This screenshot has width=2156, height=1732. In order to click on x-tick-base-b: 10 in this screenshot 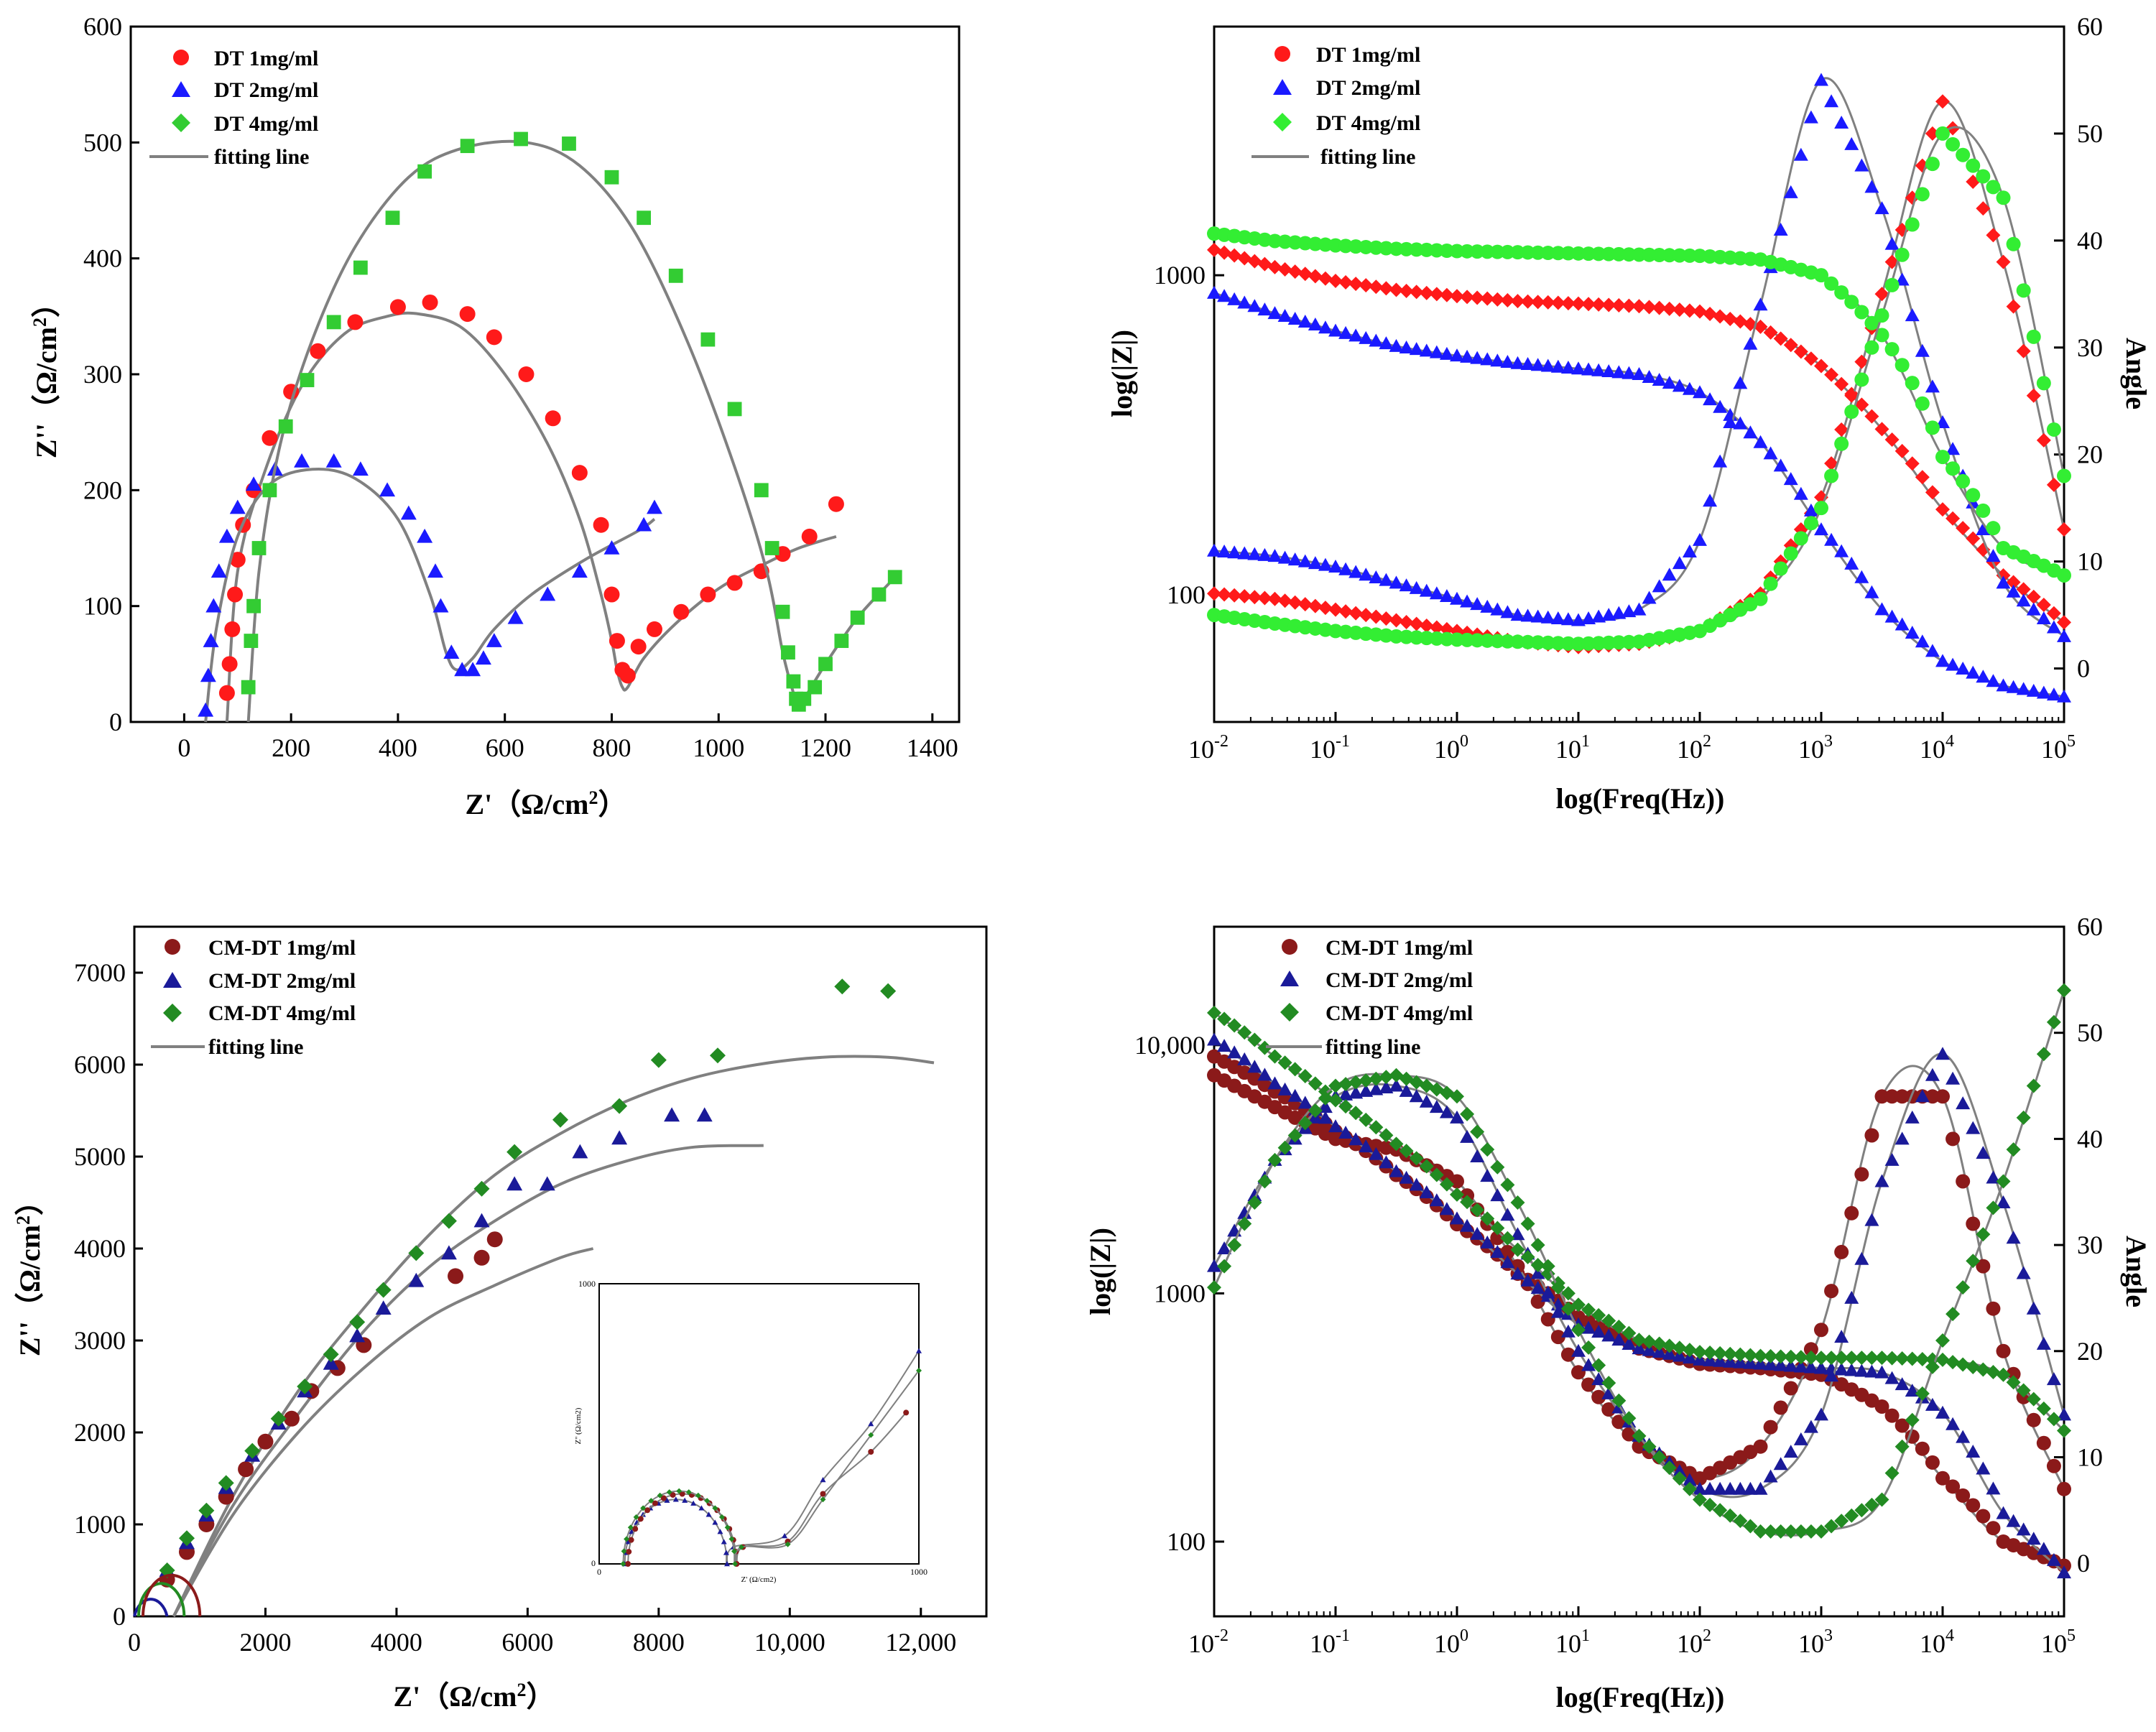, I will do `click(1323, 749)`.